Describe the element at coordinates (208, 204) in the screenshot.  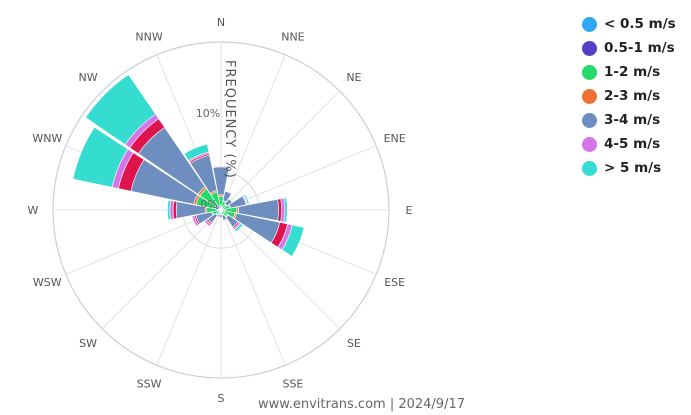
I see `ring-label-0: 0%` at that location.